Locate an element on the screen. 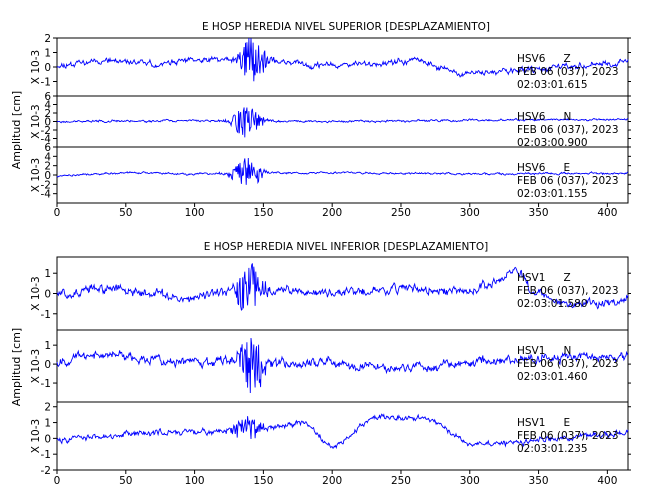 The height and width of the screenshot is (500, 650). time-label: 02:03:01.460 is located at coordinates (552, 377).